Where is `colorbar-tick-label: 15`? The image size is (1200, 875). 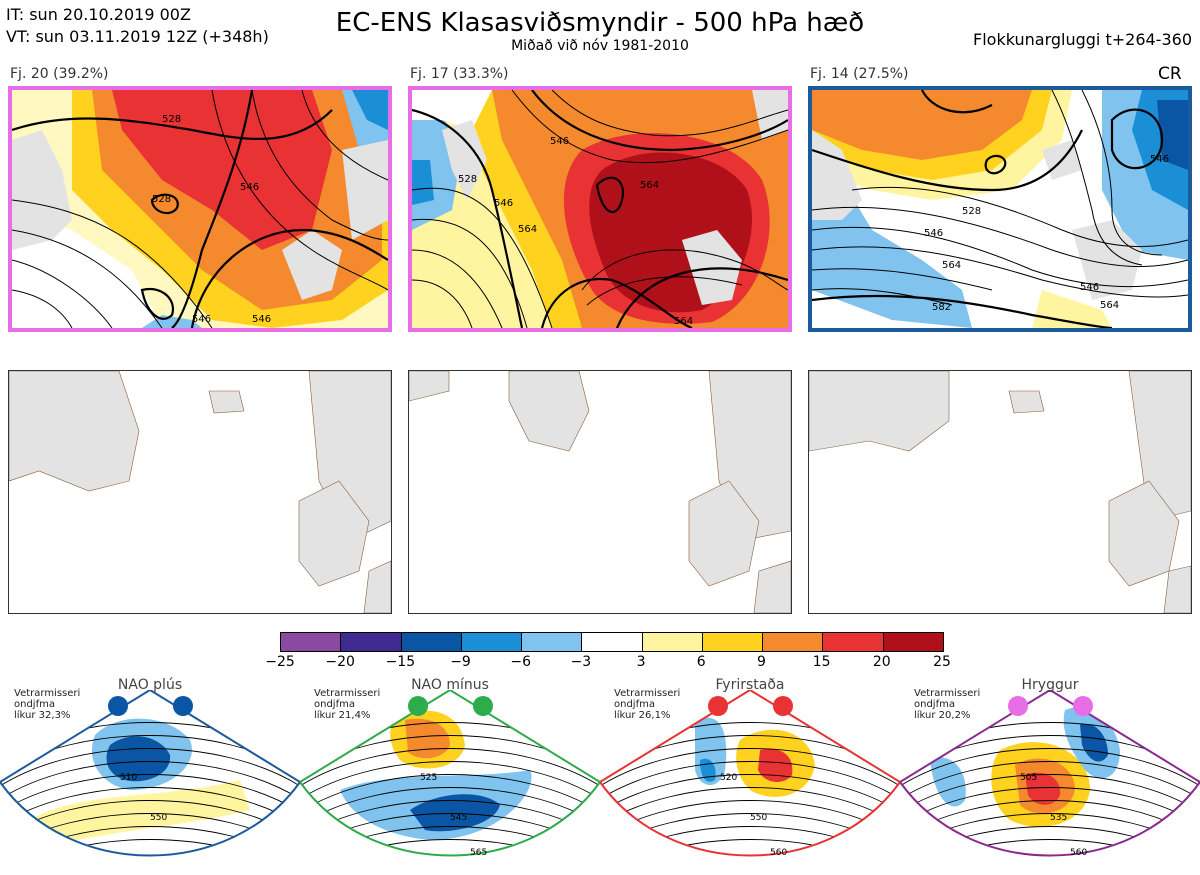
colorbar-tick-label: 15 is located at coordinates (821, 662).